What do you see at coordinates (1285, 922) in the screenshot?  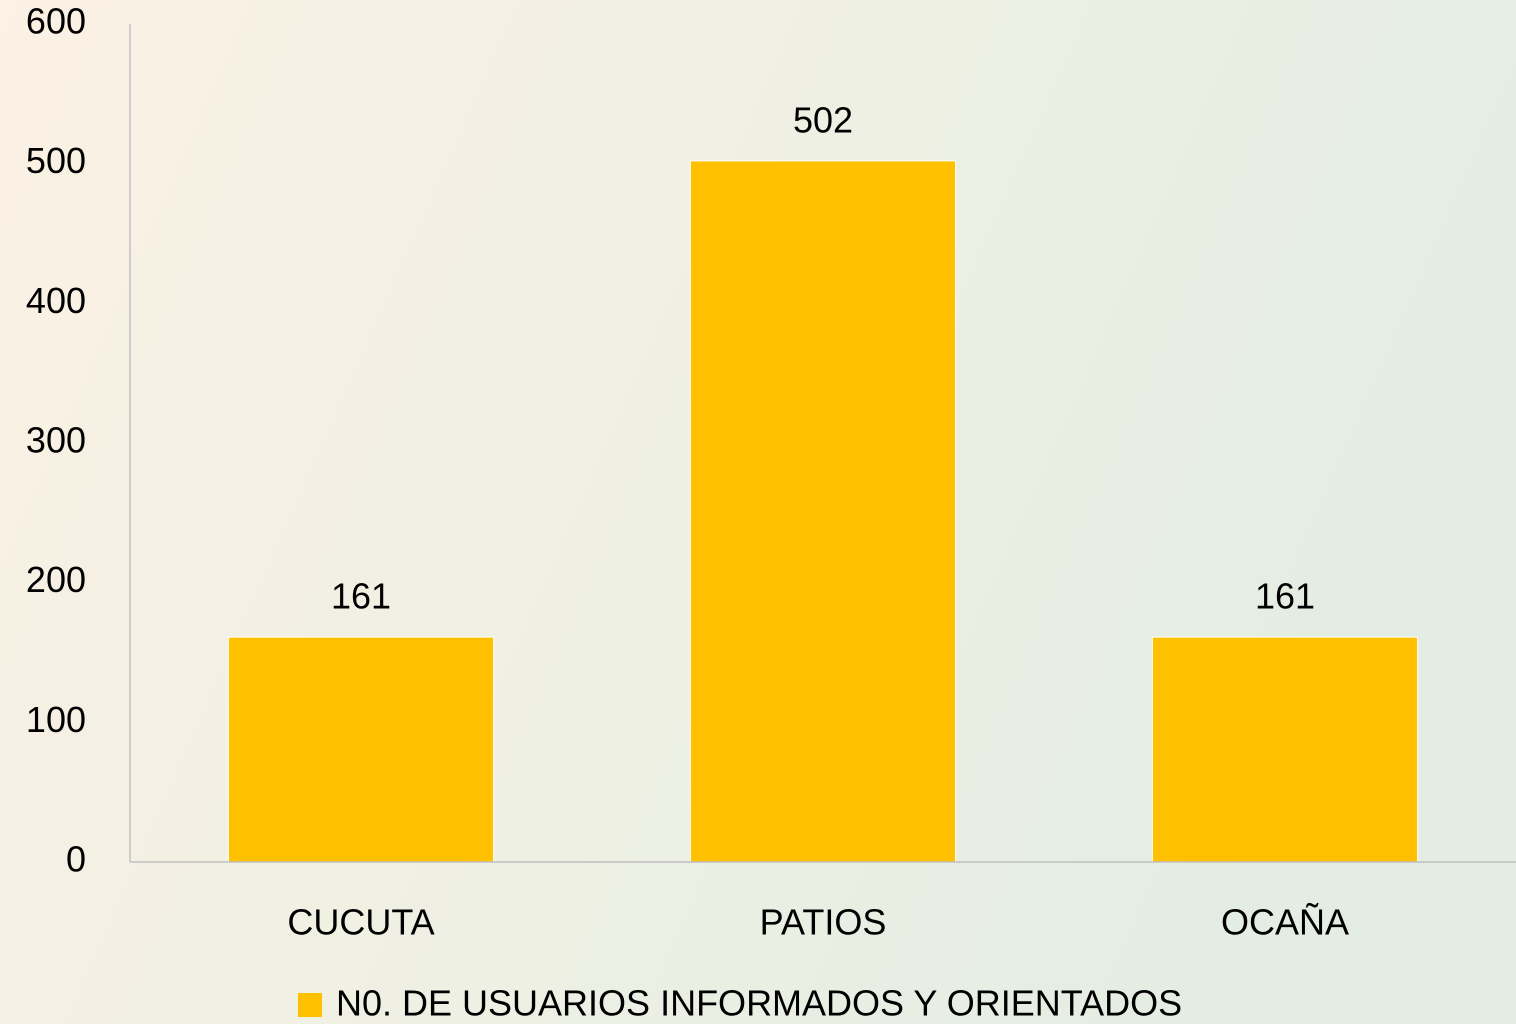 I see `x-tick-label: OCAÑA` at bounding box center [1285, 922].